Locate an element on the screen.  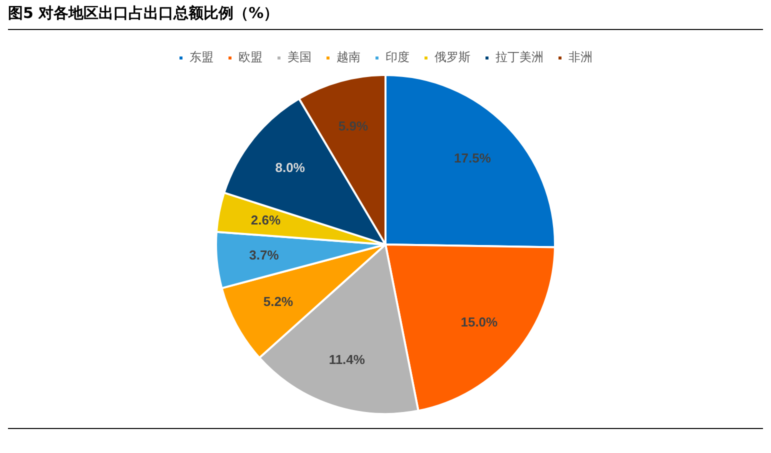
legend-label: 美国 is located at coordinates (300, 57).